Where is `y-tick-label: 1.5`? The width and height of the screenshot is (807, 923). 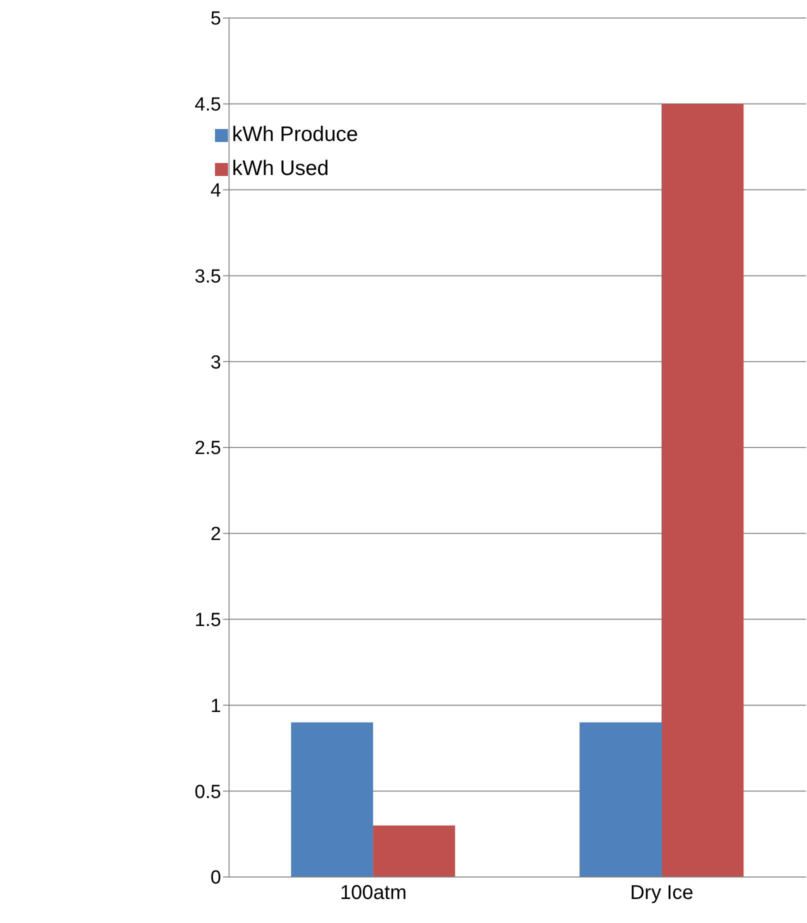
y-tick-label: 1.5 is located at coordinates (208, 621).